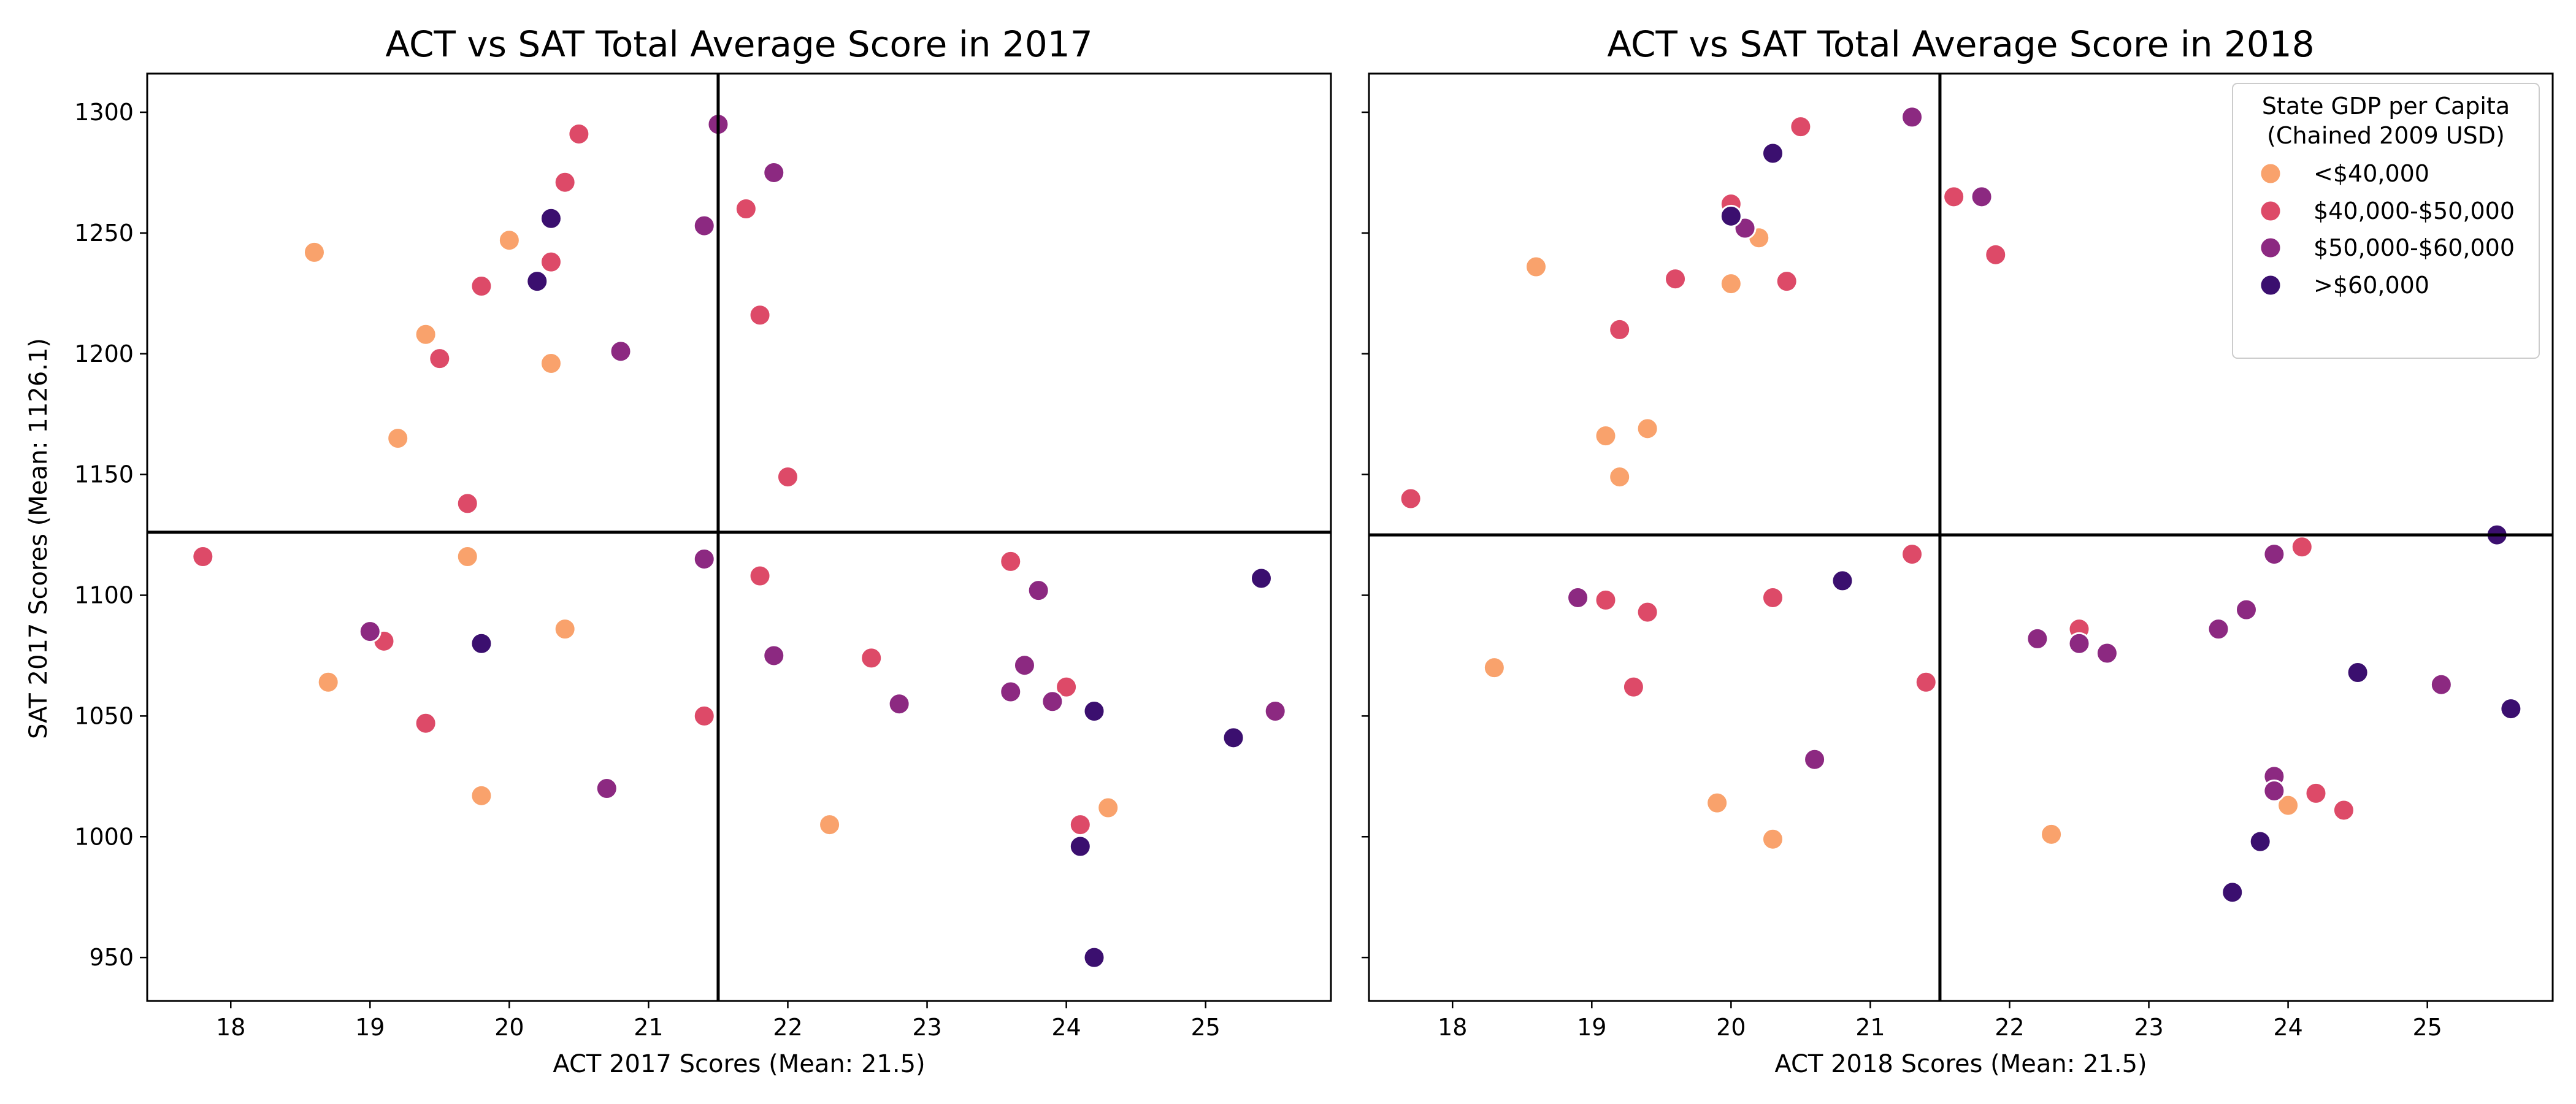 The height and width of the screenshot is (1104, 2576). What do you see at coordinates (104, 353) in the screenshot?
I see `y-tick-label: 1200` at bounding box center [104, 353].